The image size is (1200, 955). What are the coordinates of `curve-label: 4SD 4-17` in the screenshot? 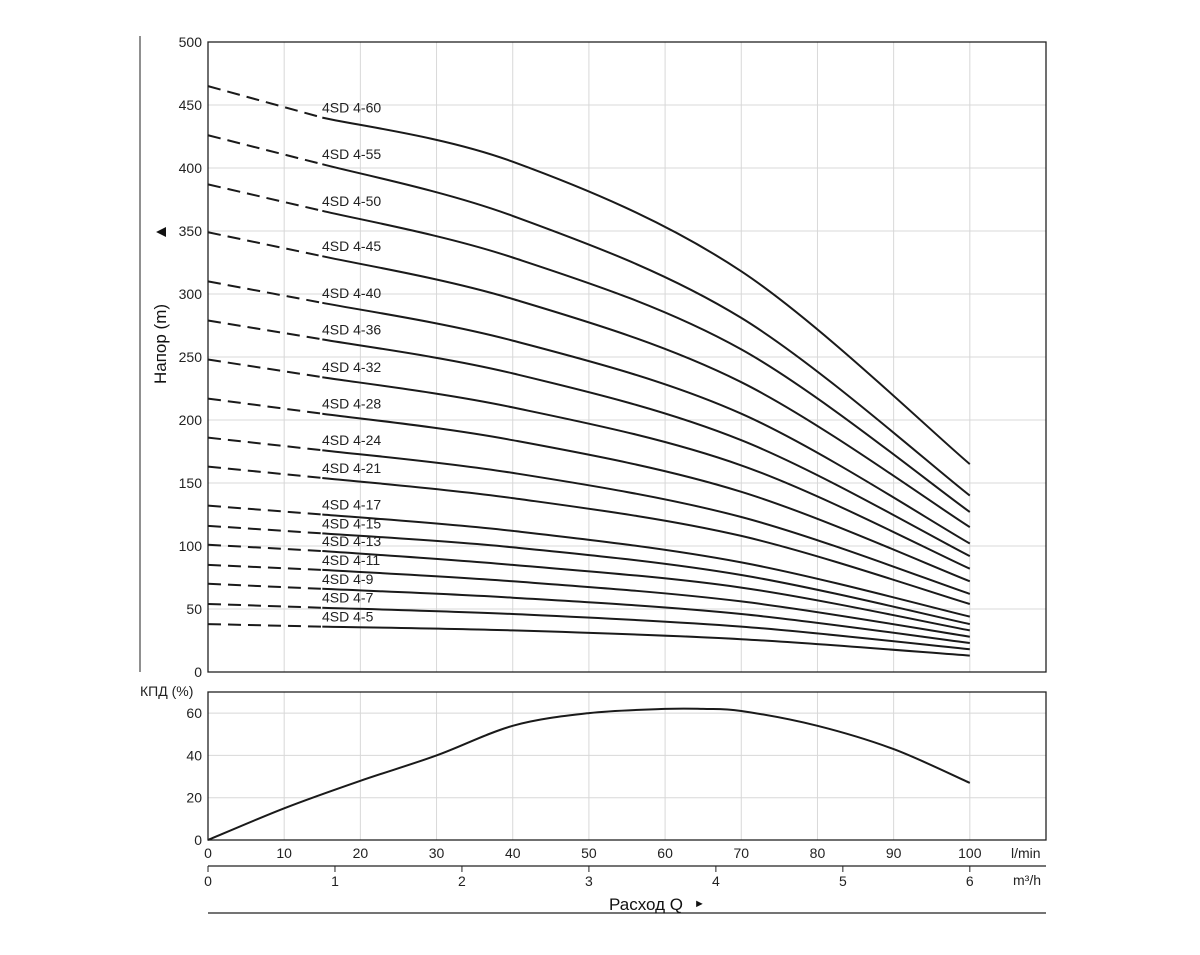 It's located at (351, 505).